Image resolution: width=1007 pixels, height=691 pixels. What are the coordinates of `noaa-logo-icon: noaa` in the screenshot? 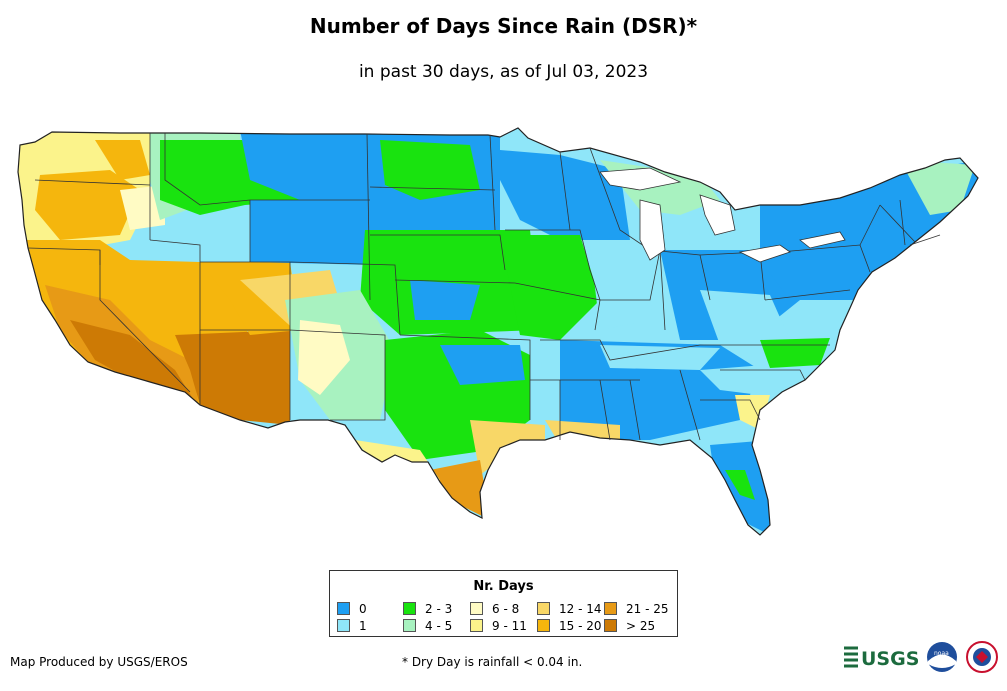 It's located at (942, 657).